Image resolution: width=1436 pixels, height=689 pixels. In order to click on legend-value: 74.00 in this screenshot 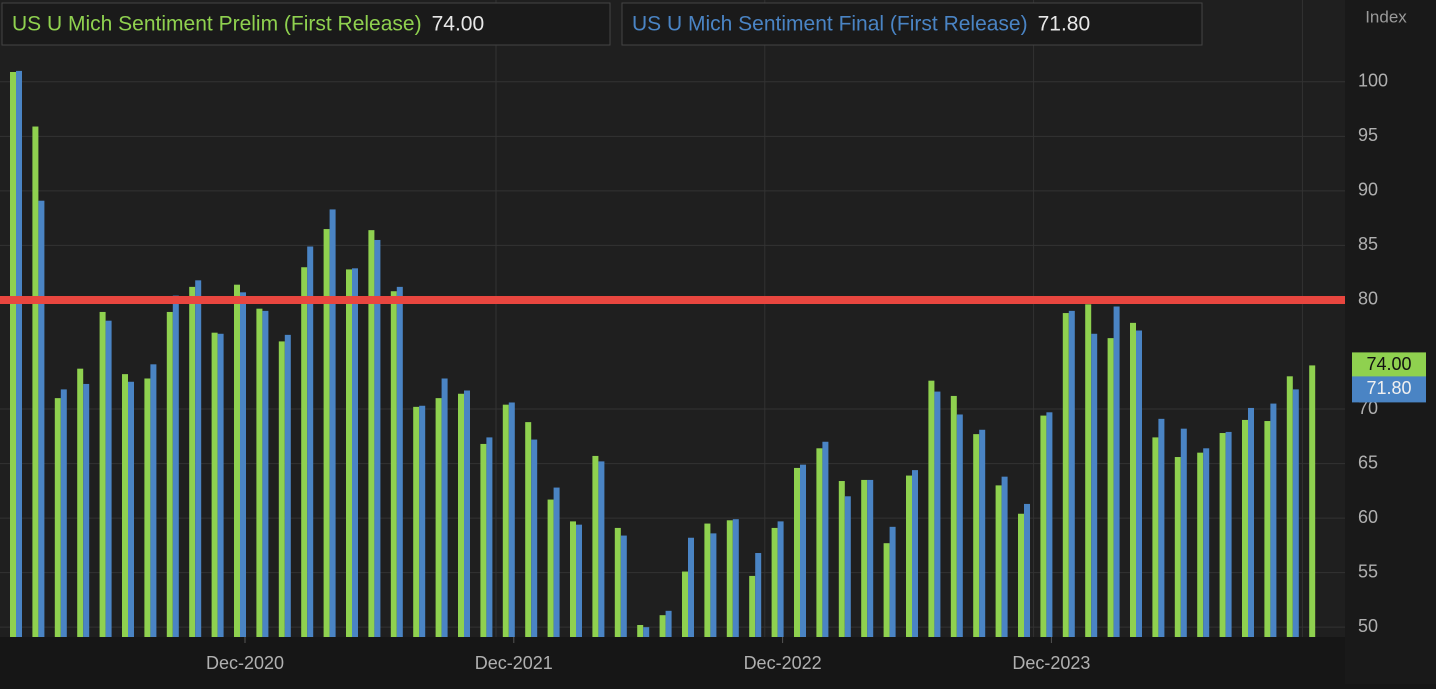, I will do `click(458, 24)`.